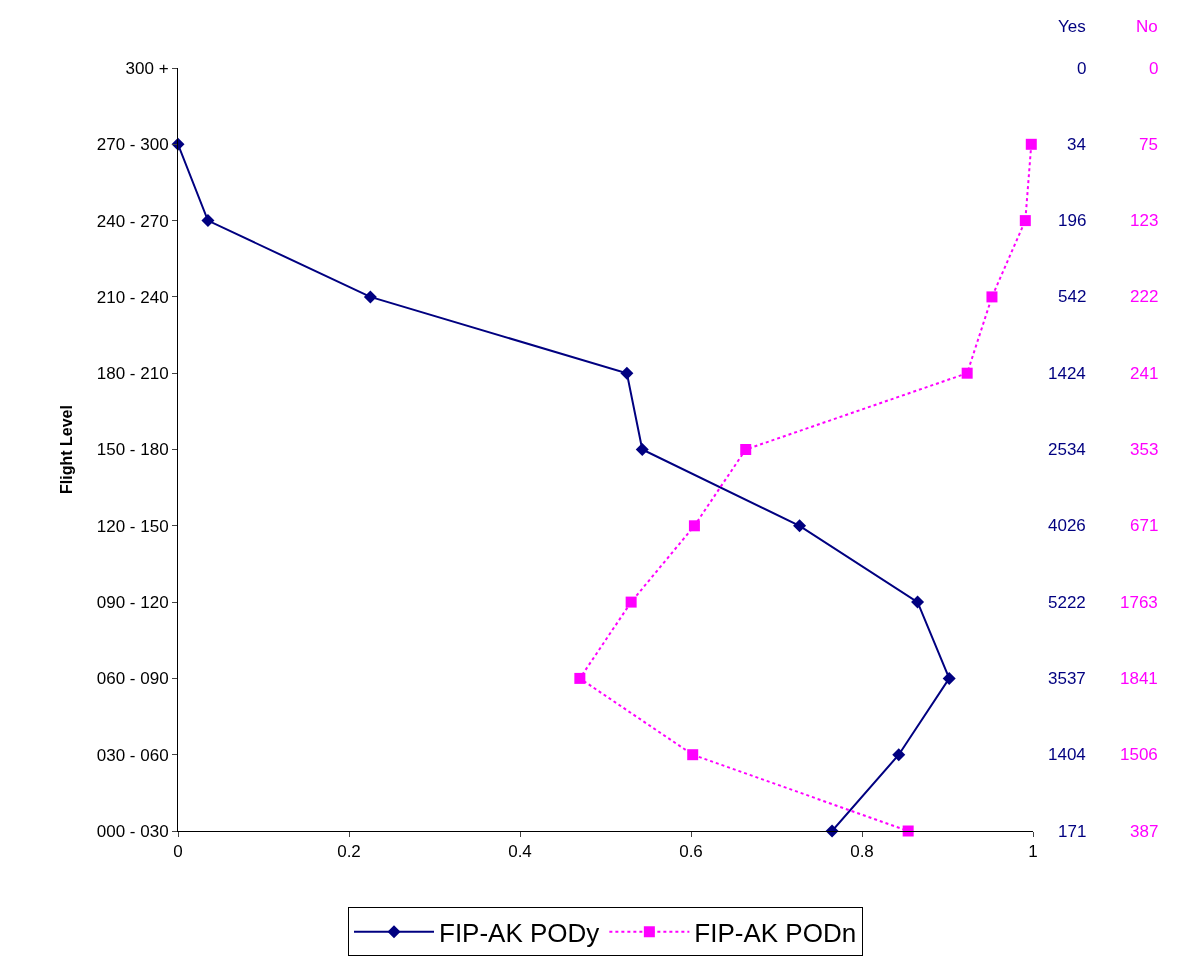  Describe the element at coordinates (132, 831) in the screenshot. I see `y-tick-label: 000 - 030` at that location.